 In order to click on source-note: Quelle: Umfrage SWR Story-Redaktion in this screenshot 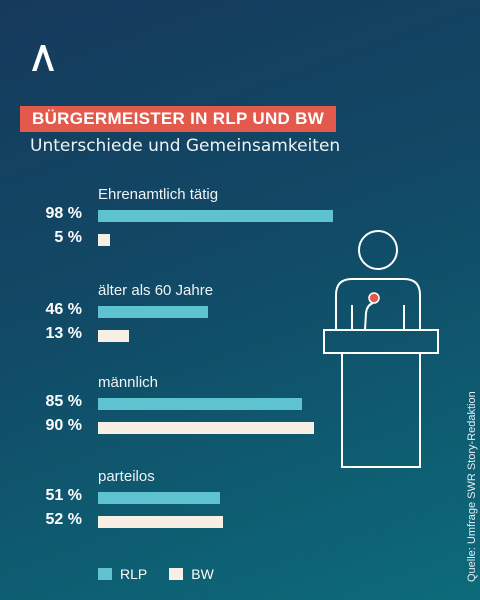, I will do `click(472, 486)`.